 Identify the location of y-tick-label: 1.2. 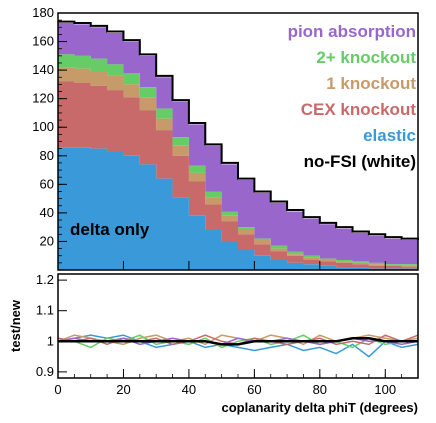
(45, 279).